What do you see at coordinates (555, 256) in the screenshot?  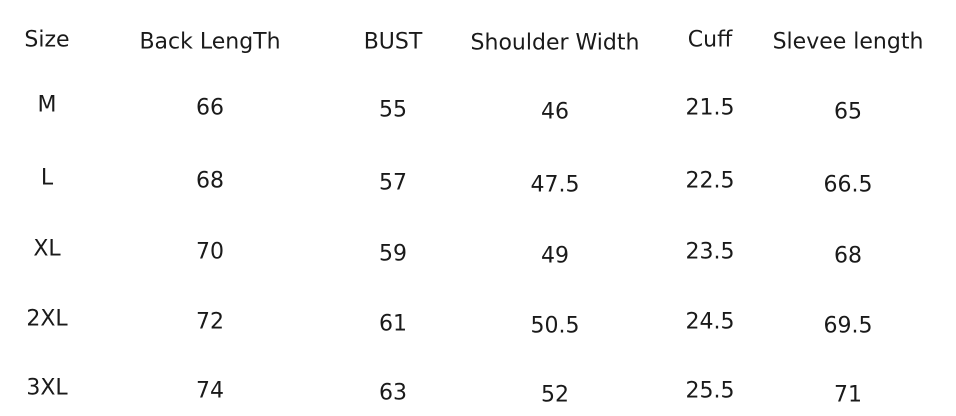 I see `table-cell: 49` at bounding box center [555, 256].